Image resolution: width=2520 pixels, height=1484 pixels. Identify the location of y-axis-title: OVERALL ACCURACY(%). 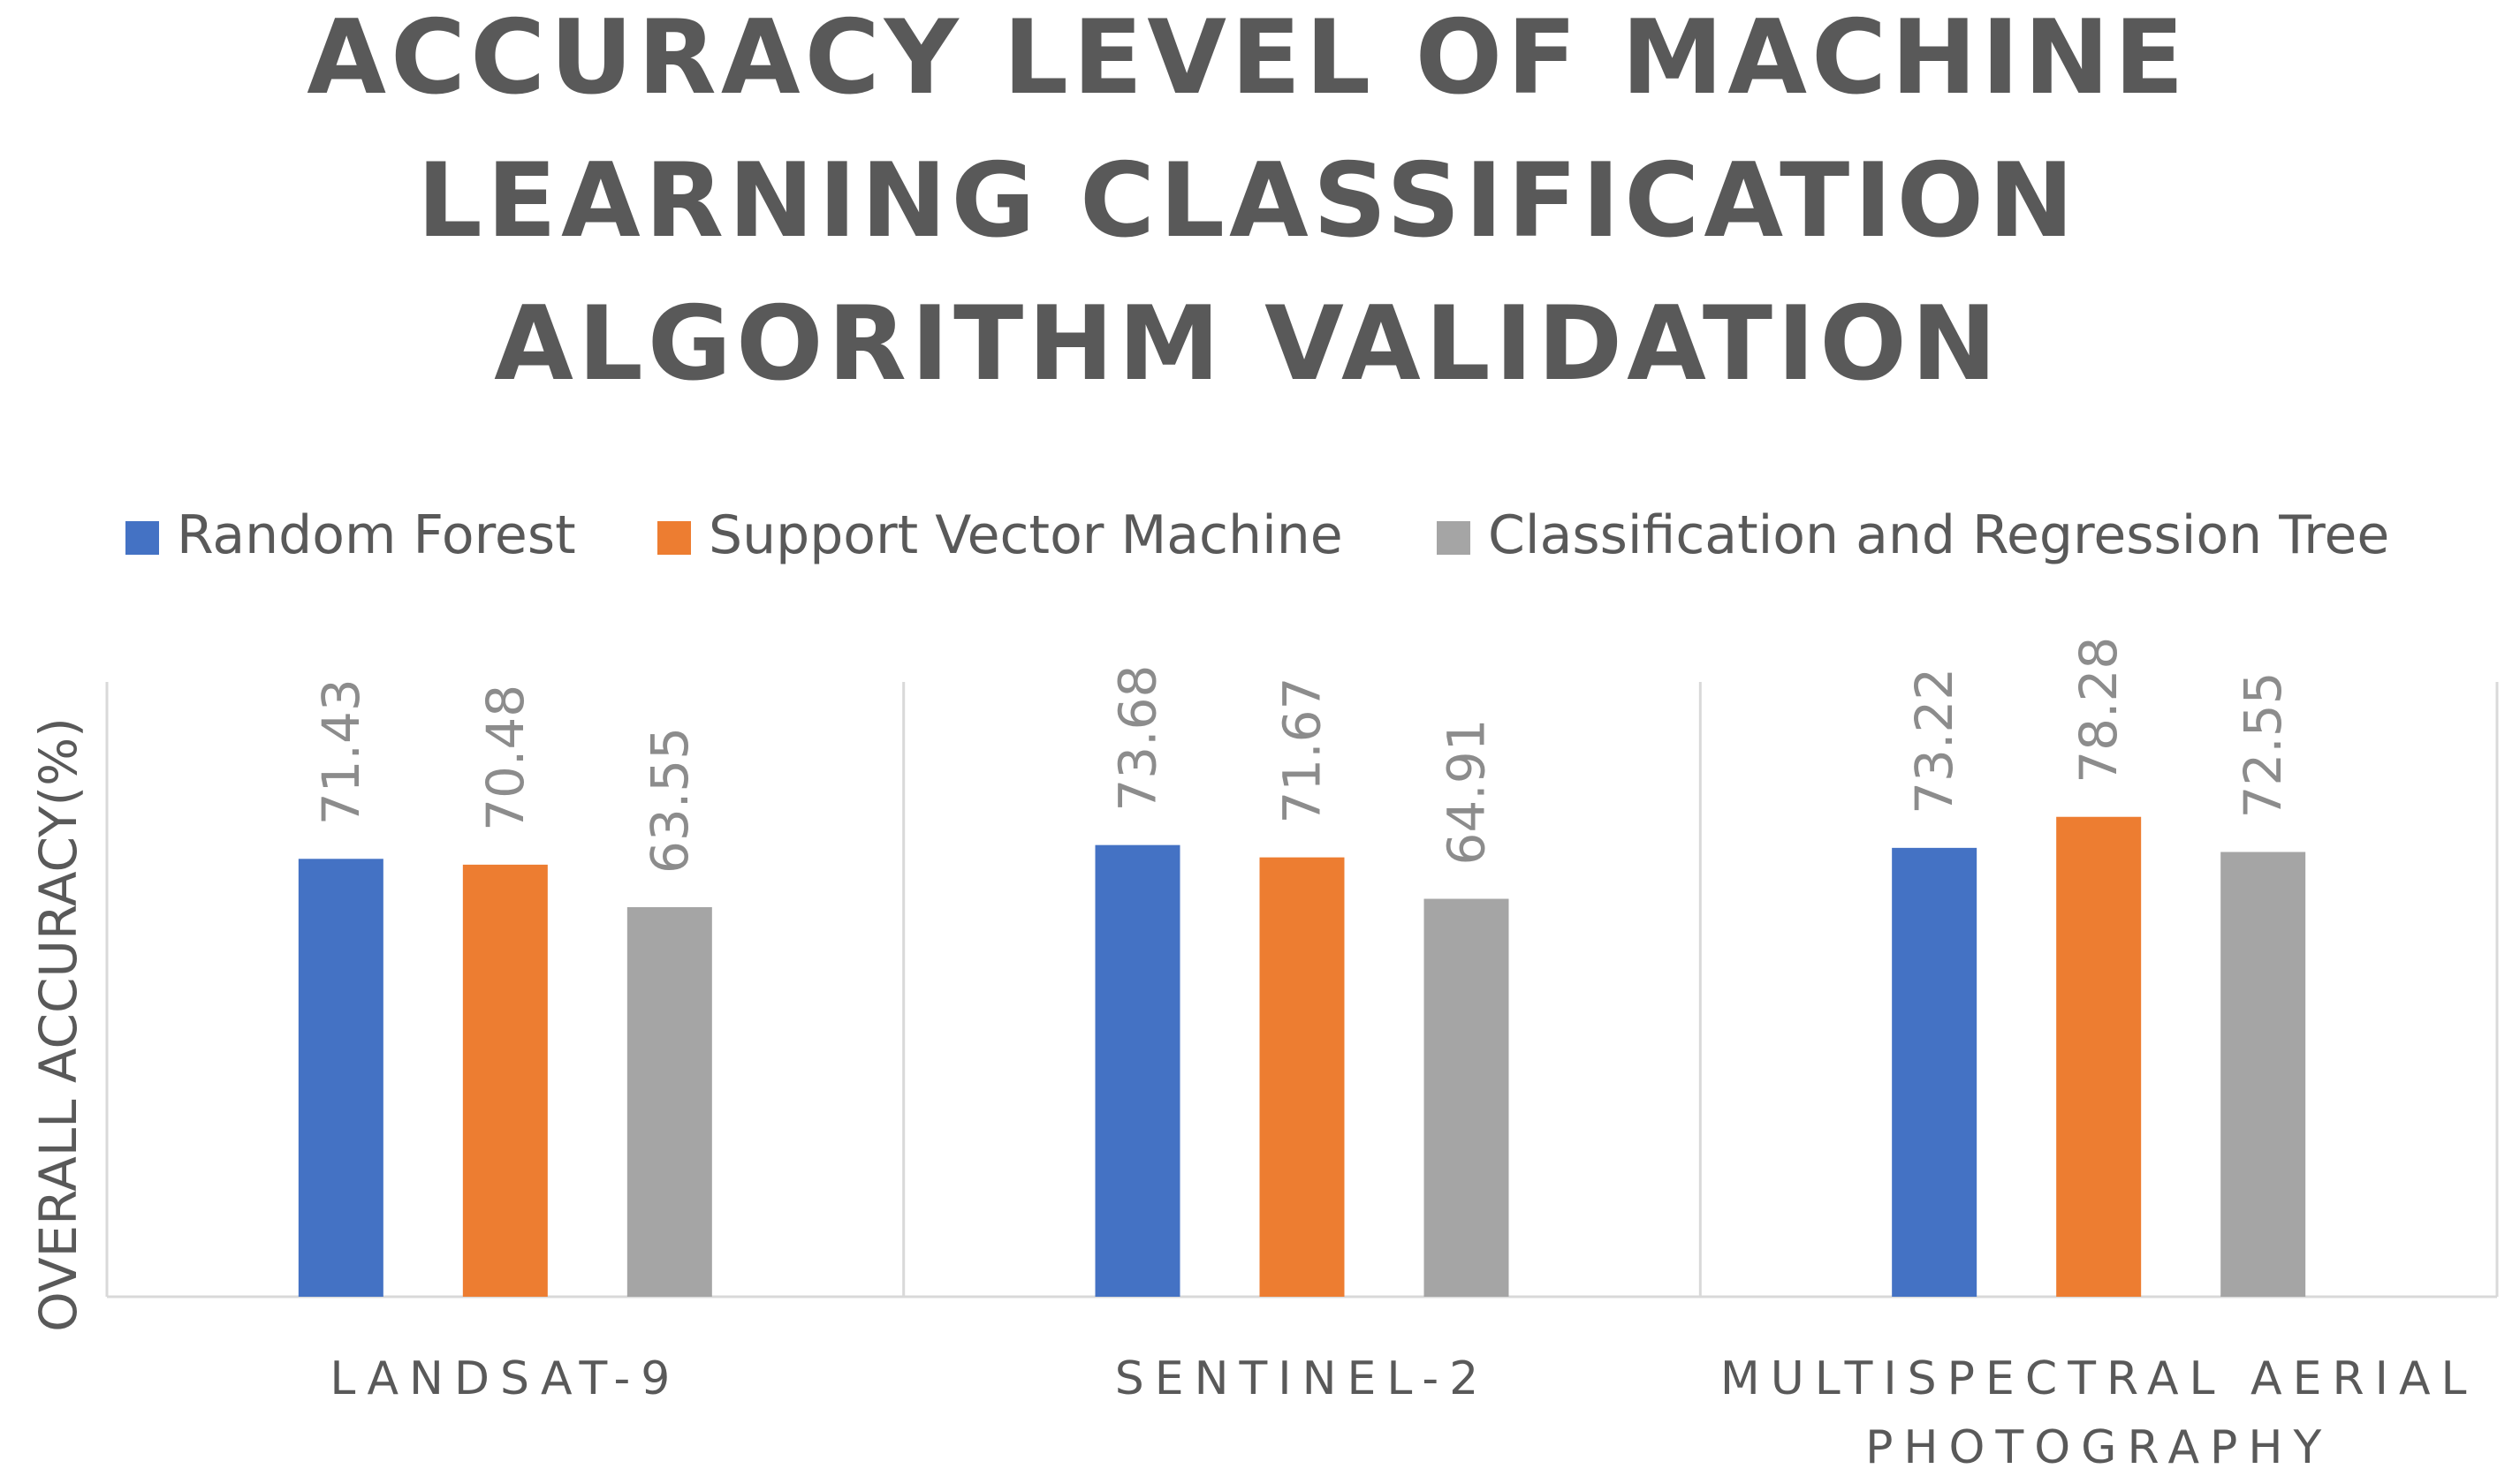
(58, 1024).